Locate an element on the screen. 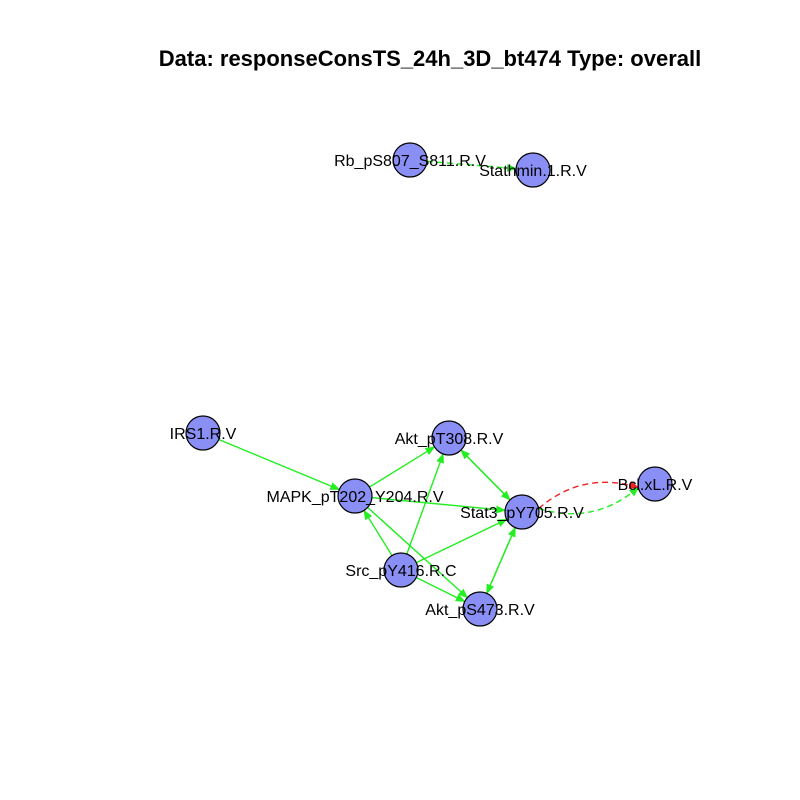 The width and height of the screenshot is (800, 800). node-label-stath: Stathmin.1.R.V is located at coordinates (533, 171).